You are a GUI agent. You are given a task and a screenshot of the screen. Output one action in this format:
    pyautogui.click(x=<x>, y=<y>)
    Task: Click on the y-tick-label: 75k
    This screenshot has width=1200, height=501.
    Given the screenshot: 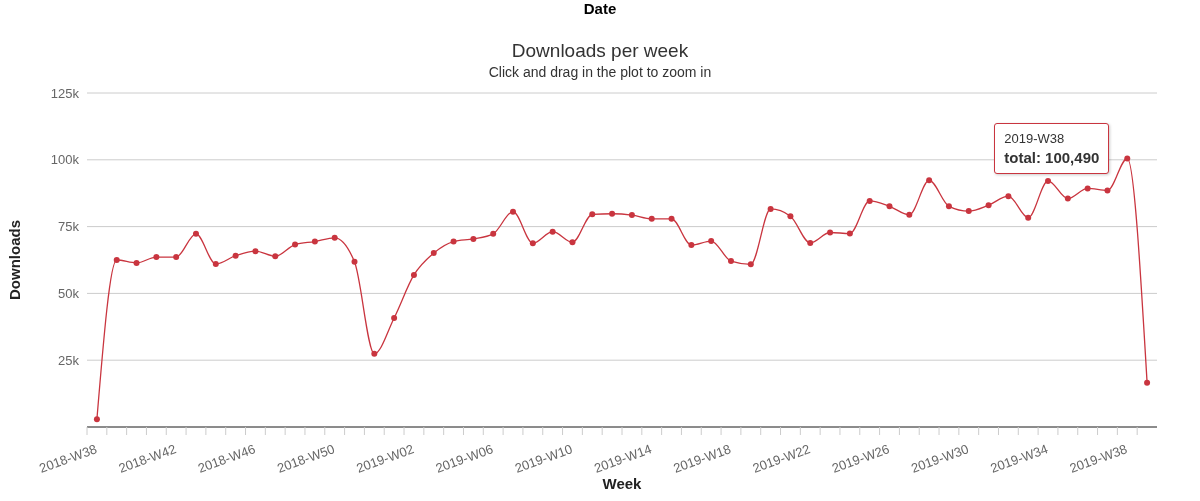 What is the action you would take?
    pyautogui.click(x=69, y=227)
    